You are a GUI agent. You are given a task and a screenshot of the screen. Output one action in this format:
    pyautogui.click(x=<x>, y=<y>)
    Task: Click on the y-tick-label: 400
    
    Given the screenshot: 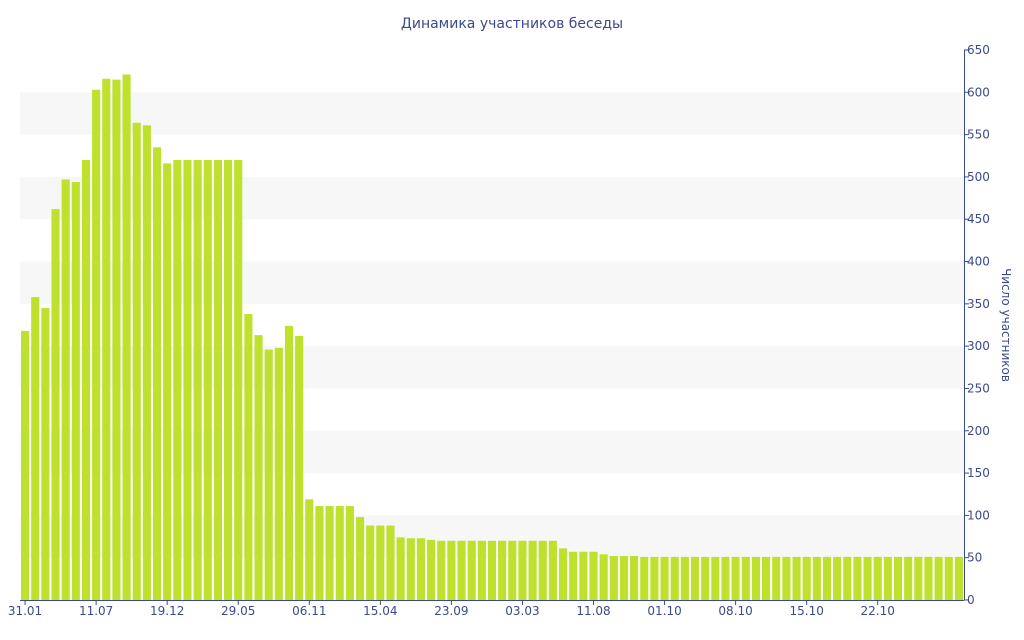 What is the action you would take?
    pyautogui.click(x=978, y=262)
    